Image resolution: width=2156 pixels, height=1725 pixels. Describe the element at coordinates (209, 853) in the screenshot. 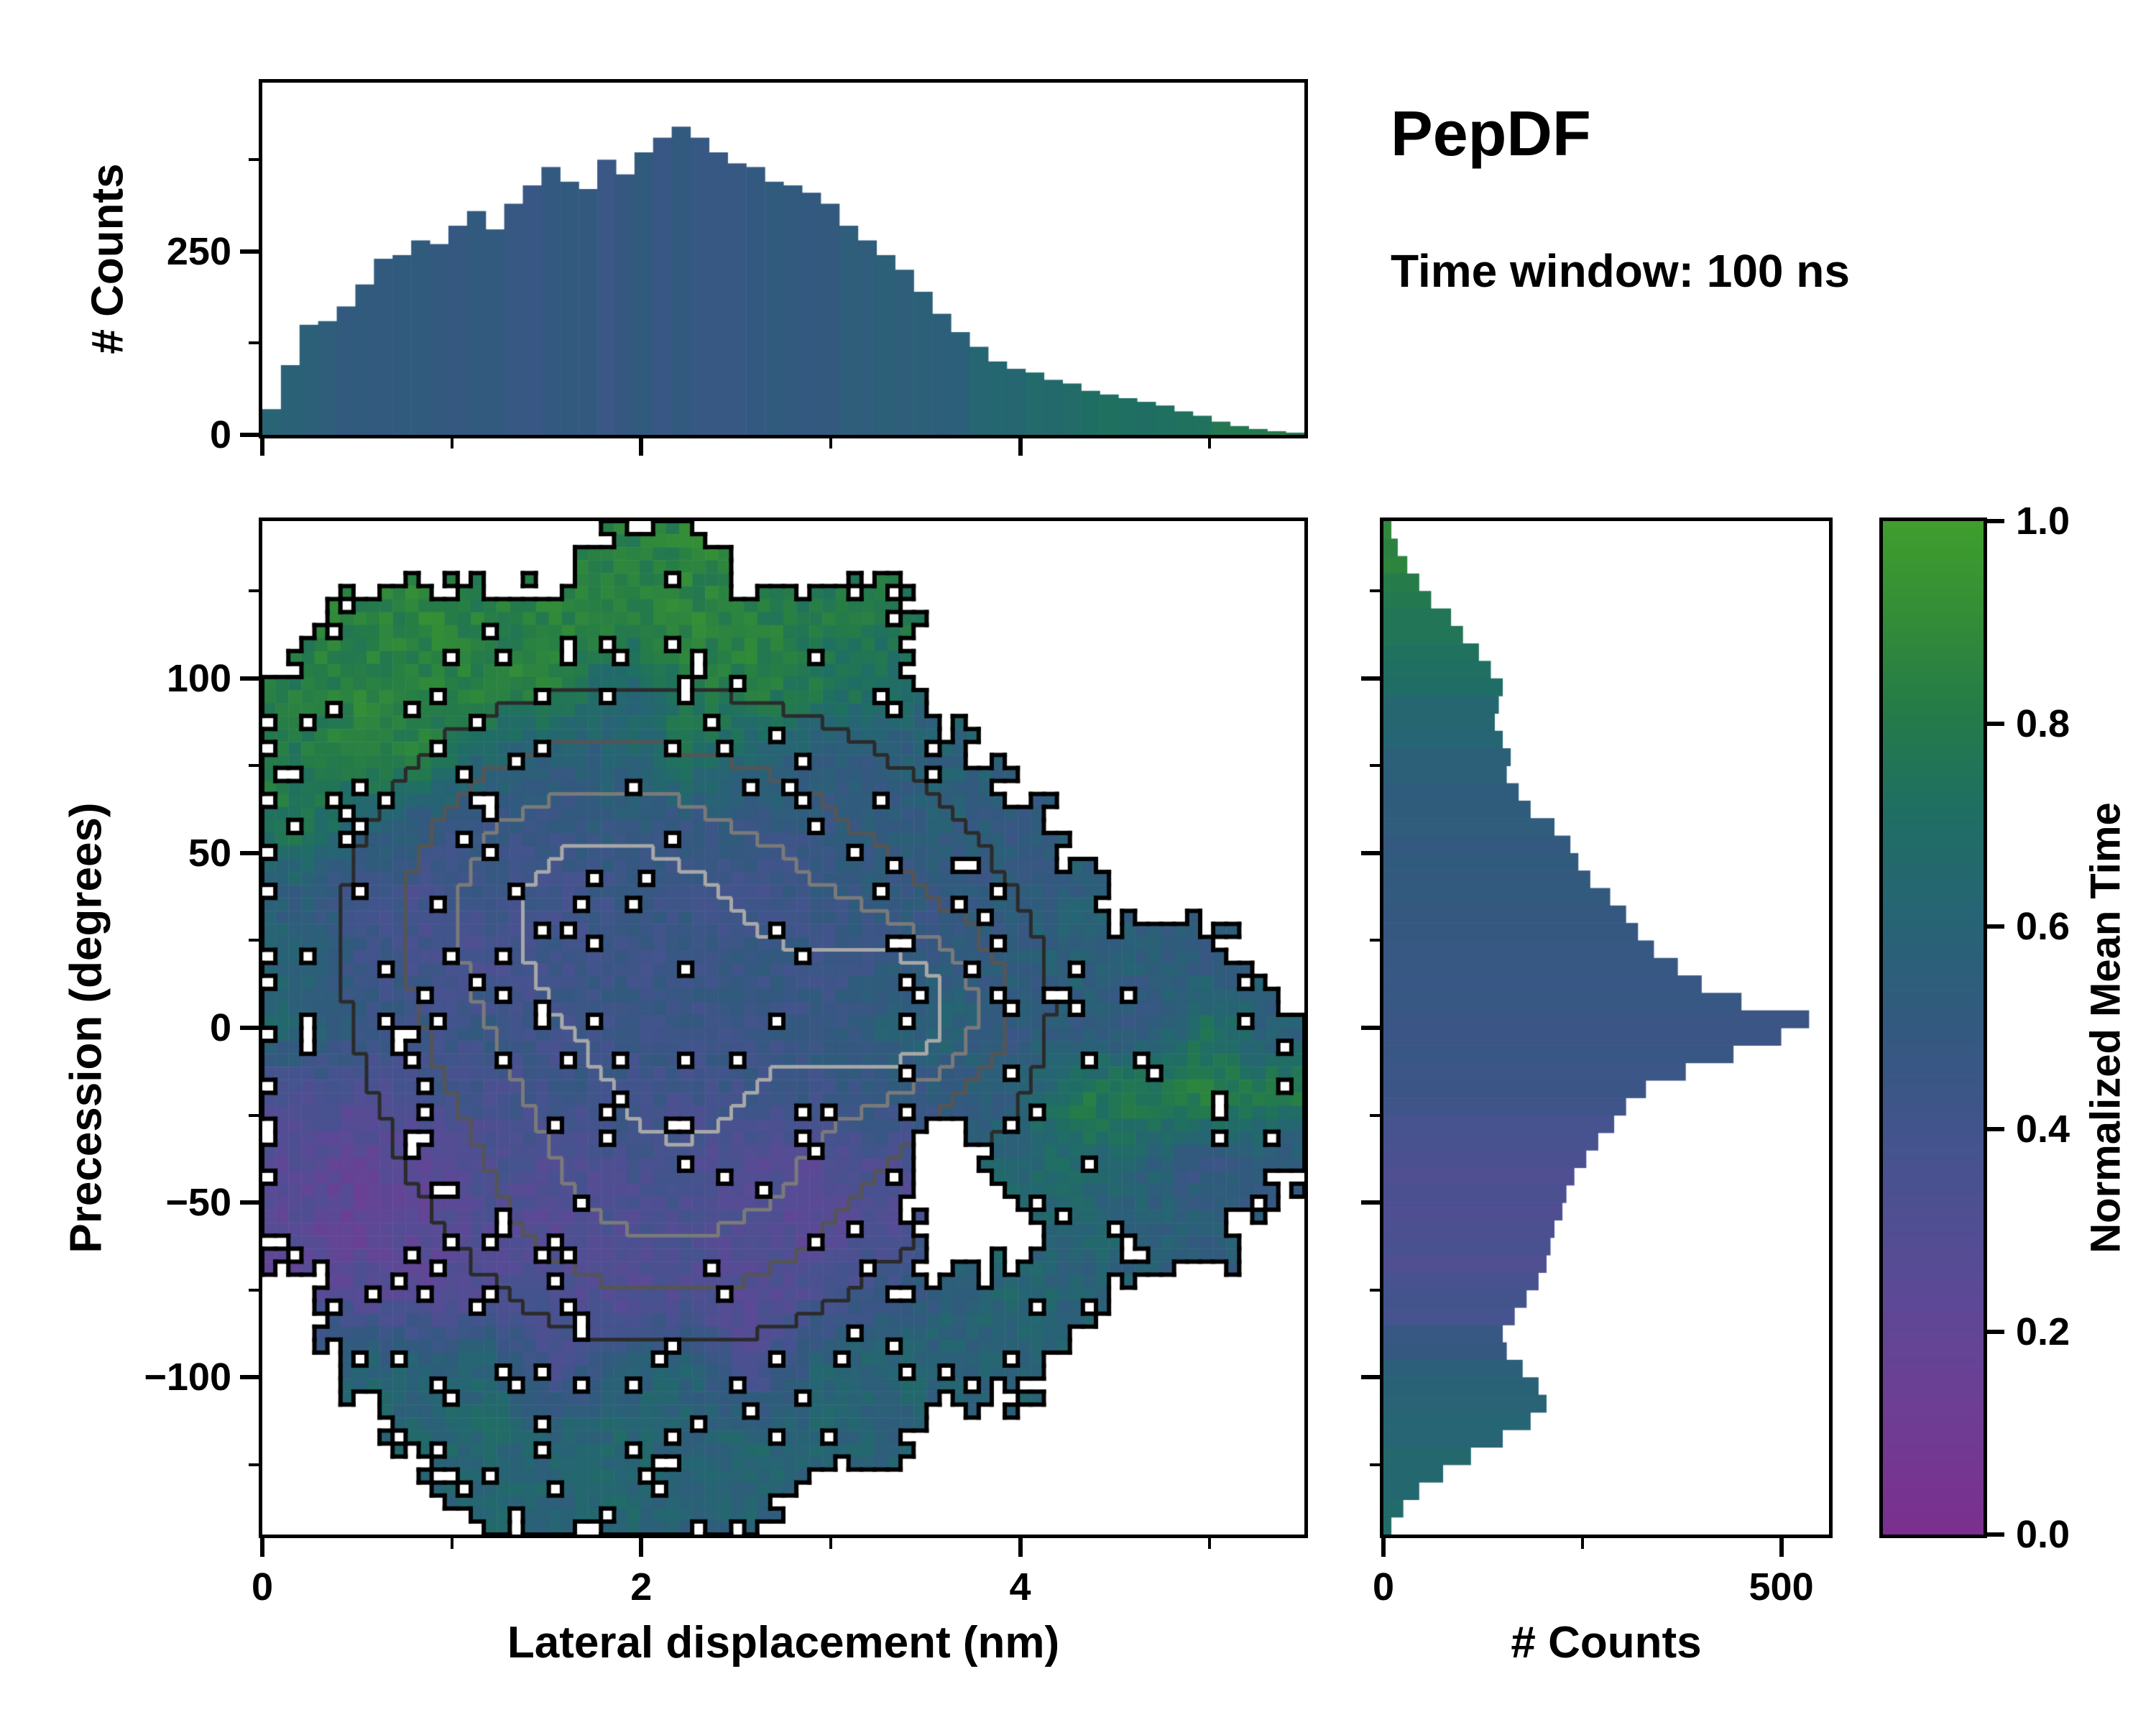

I see `tick-label: 50` at that location.